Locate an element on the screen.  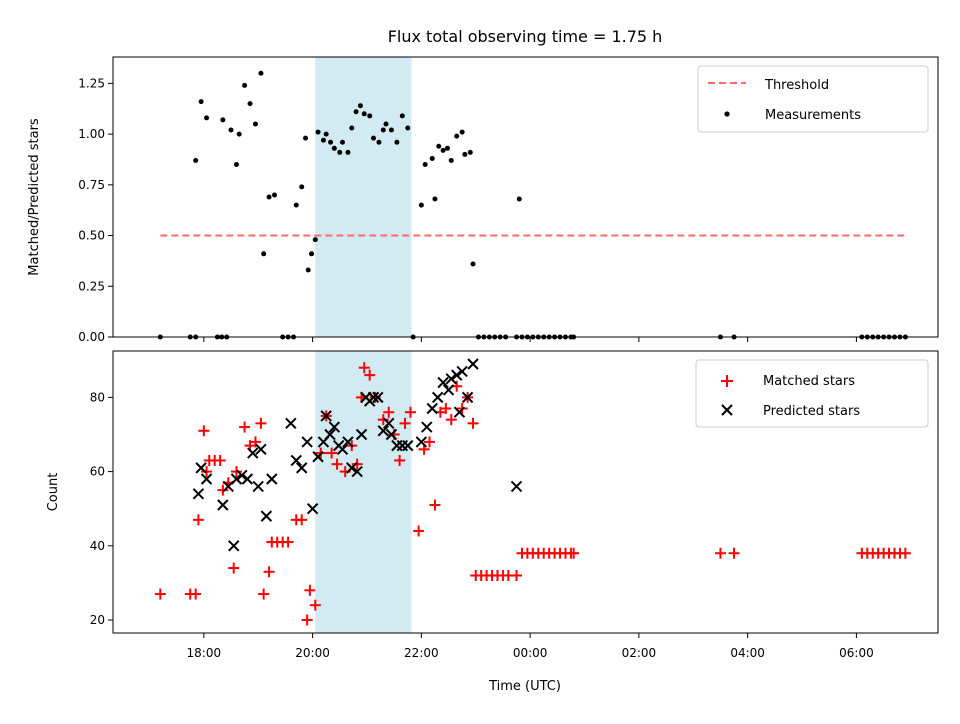
x-tick-label: 04:00 is located at coordinates (747, 653).